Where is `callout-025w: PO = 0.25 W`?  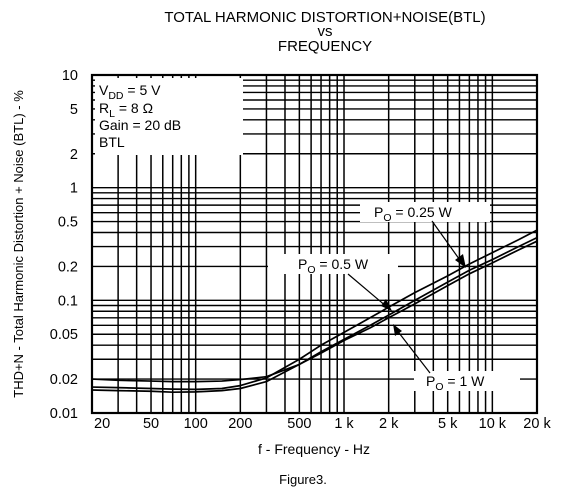 callout-025w: PO = 0.25 W is located at coordinates (425, 235).